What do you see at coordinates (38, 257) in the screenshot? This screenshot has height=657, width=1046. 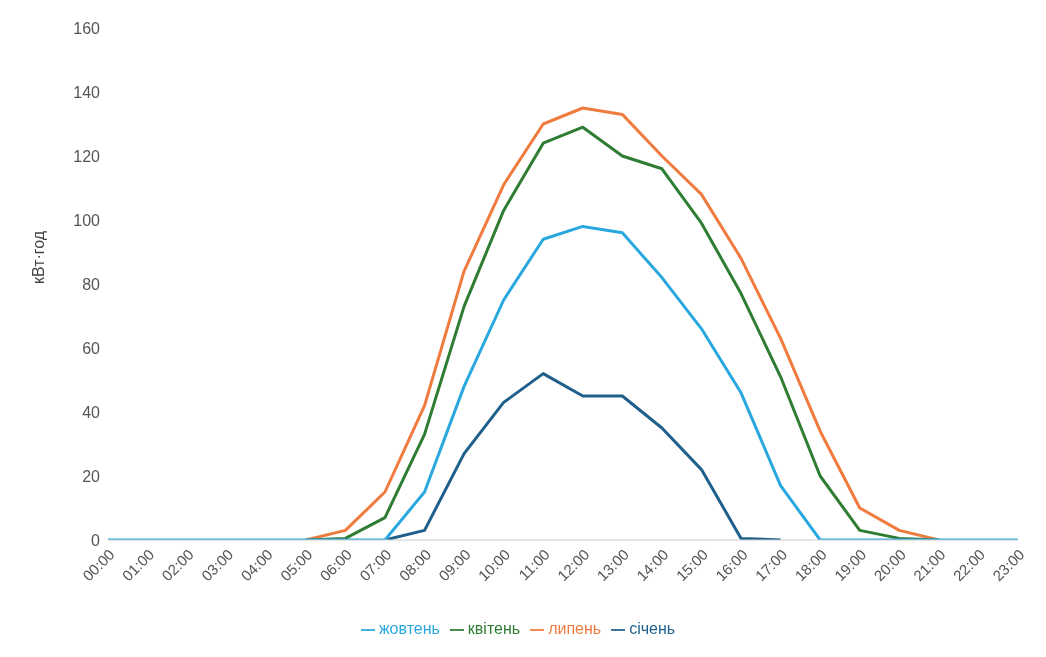 I see `y-axis-title: кВт·год` at bounding box center [38, 257].